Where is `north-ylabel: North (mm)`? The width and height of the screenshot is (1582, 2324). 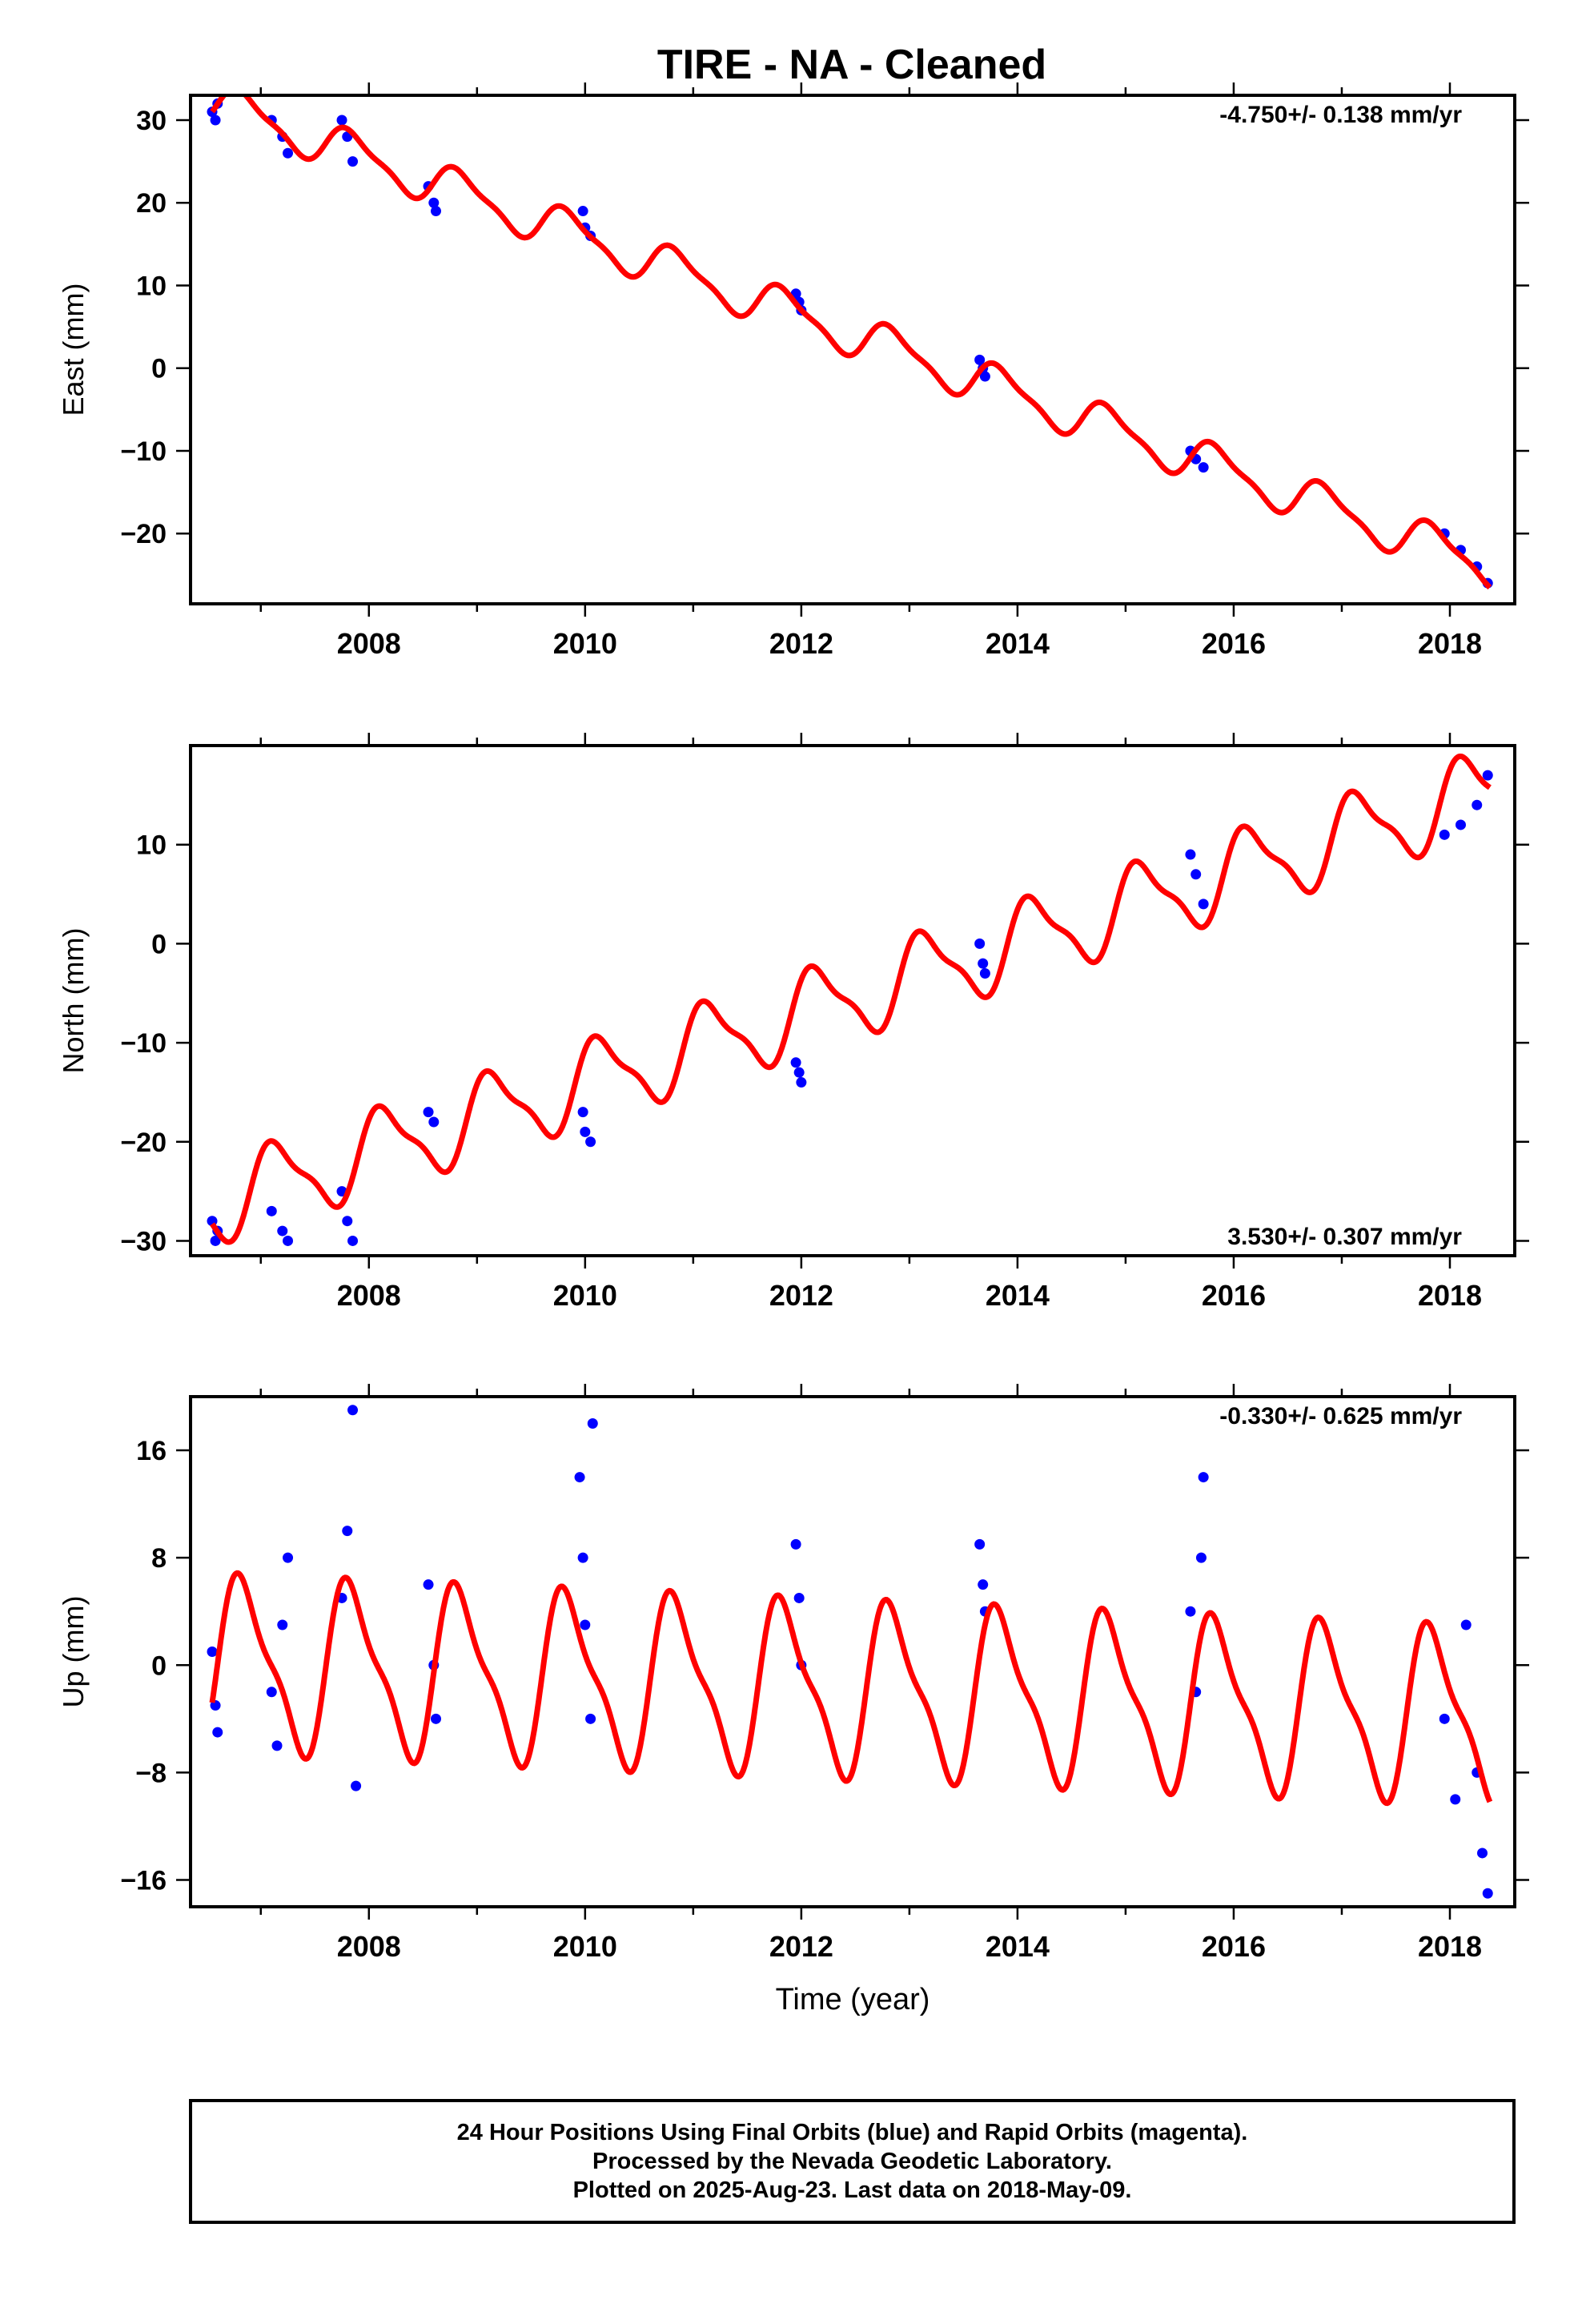 north-ylabel: North (mm) is located at coordinates (74, 1001).